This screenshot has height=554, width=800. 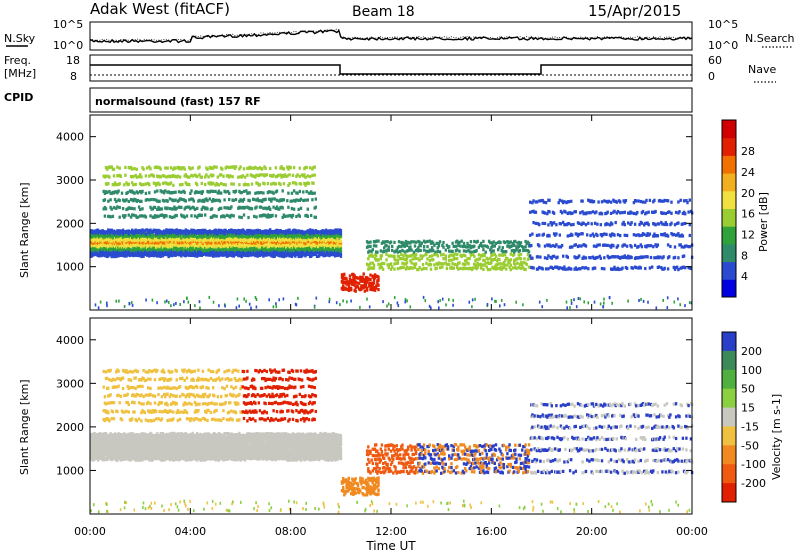 I want to click on noise-panel-frame, so click(x=391, y=36).